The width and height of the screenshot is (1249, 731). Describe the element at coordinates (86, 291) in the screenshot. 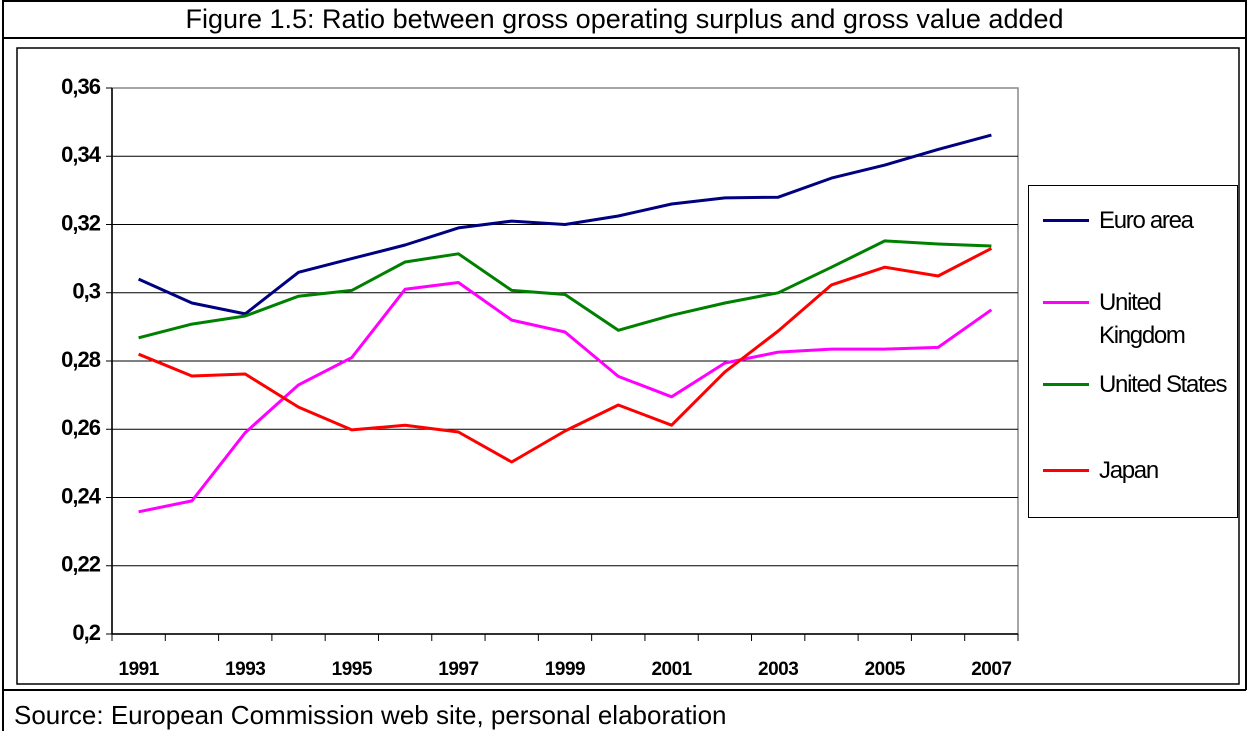

I see `y-tick-label: 0,3` at that location.